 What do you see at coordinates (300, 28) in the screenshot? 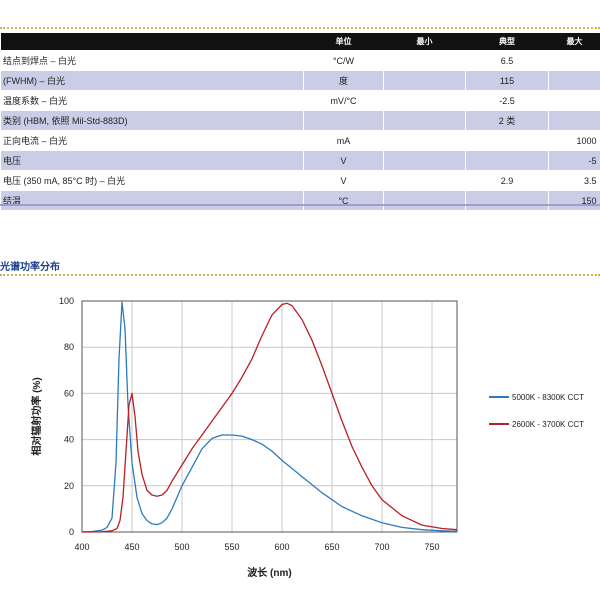
I see `top-dotted-divider` at bounding box center [300, 28].